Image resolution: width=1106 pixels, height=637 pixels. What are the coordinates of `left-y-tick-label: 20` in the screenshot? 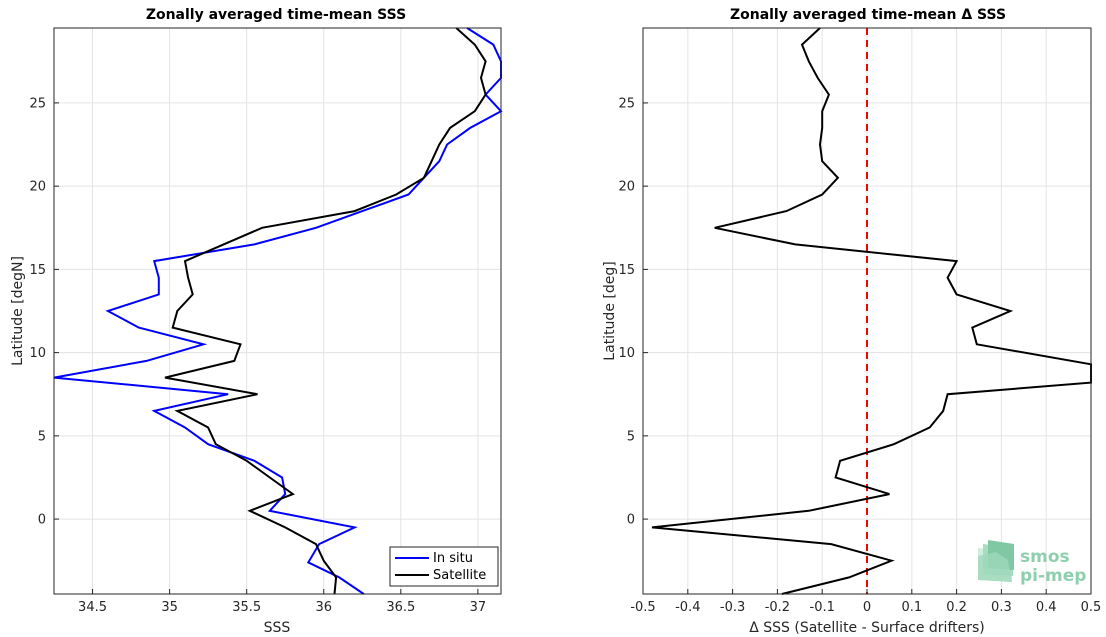 It's located at (37, 187).